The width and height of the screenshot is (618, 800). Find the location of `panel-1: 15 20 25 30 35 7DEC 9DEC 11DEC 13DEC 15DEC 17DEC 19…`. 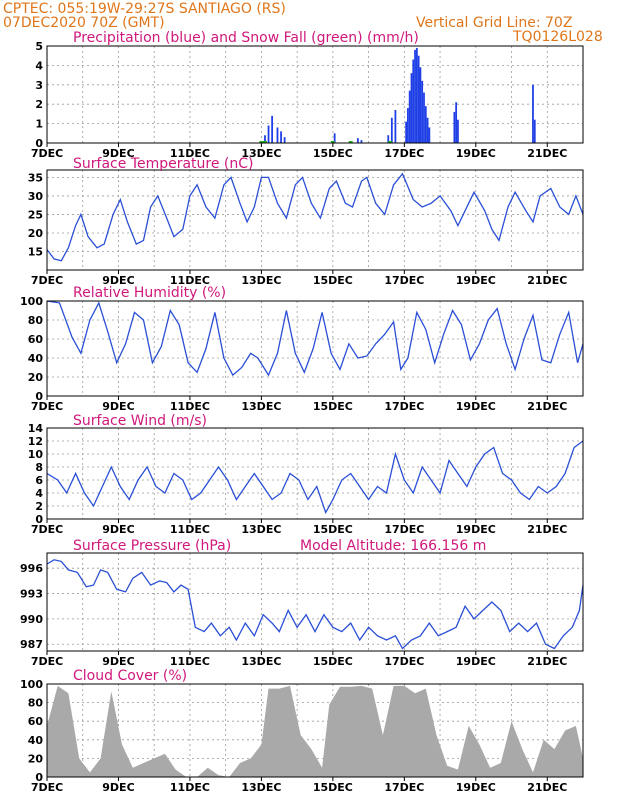

panel-1: 15 20 25 30 35 7DEC 9DEC 11DEC 13DEC 15DEC 17DEC 19… is located at coordinates (306, 221).